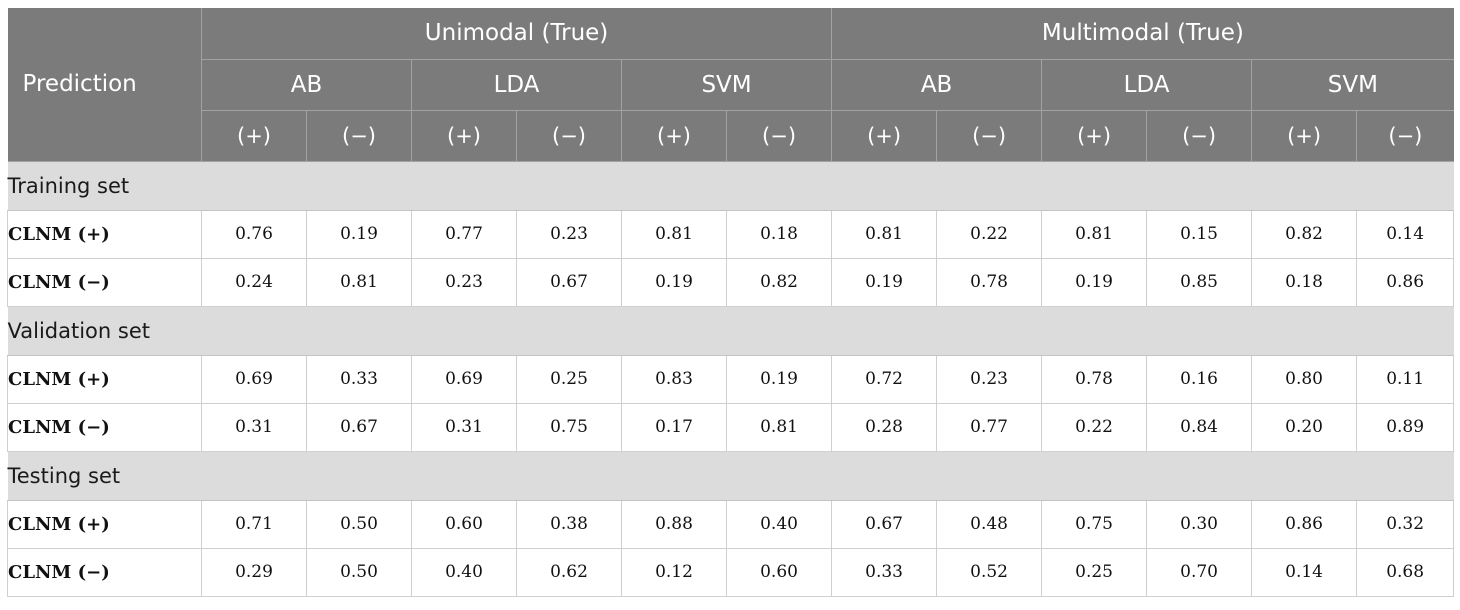 The image size is (1460, 610). I want to click on value-cell: 0.84, so click(1199, 427).